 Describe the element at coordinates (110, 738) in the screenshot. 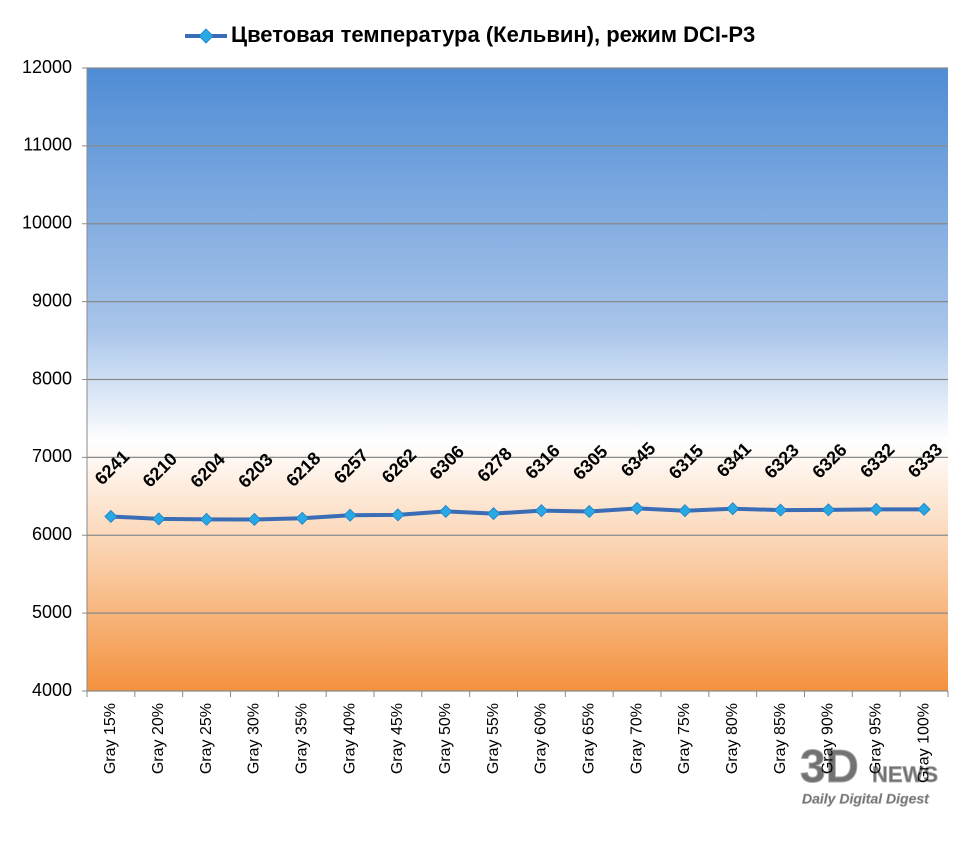

I see `x-tick-label: Gray 15%` at that location.